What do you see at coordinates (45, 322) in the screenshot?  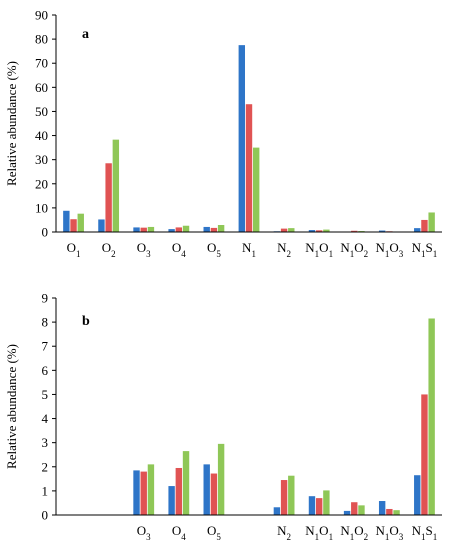 I see `y-tick-label: 8` at bounding box center [45, 322].